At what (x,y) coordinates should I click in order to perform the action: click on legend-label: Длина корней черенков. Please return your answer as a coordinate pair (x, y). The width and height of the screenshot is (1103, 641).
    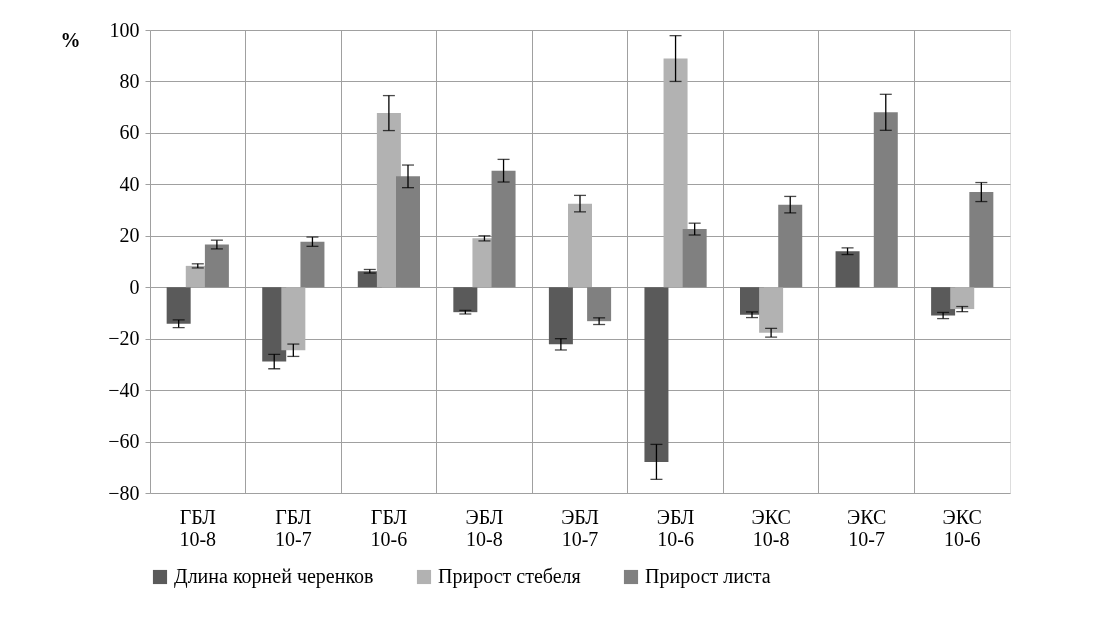
    Looking at the image, I should click on (274, 576).